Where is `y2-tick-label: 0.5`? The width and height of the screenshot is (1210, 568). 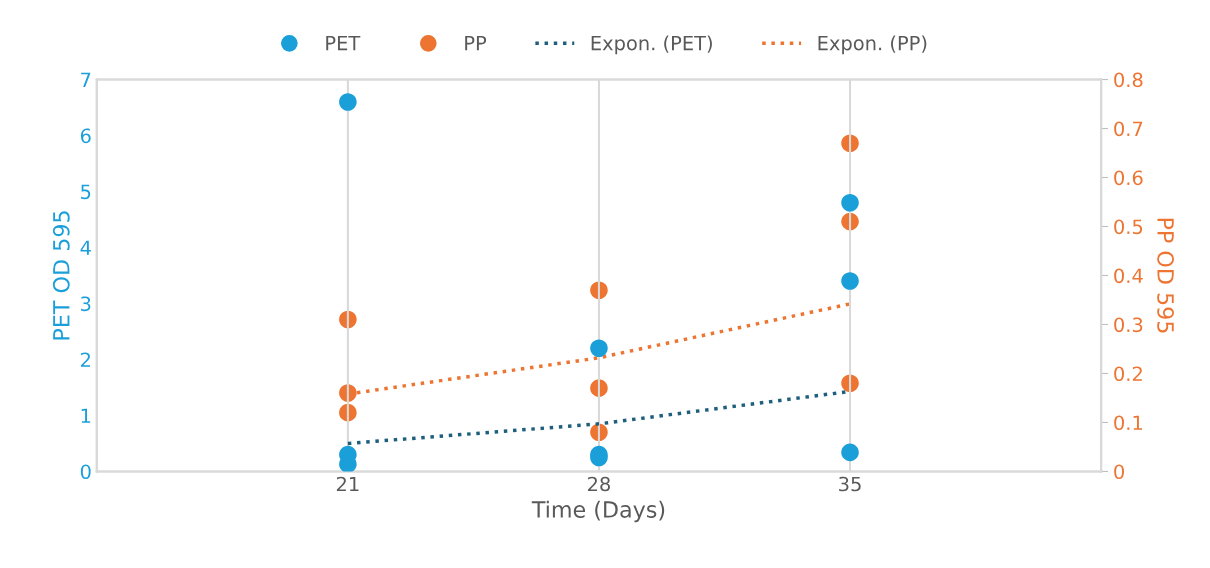
y2-tick-label: 0.5 is located at coordinates (1128, 227).